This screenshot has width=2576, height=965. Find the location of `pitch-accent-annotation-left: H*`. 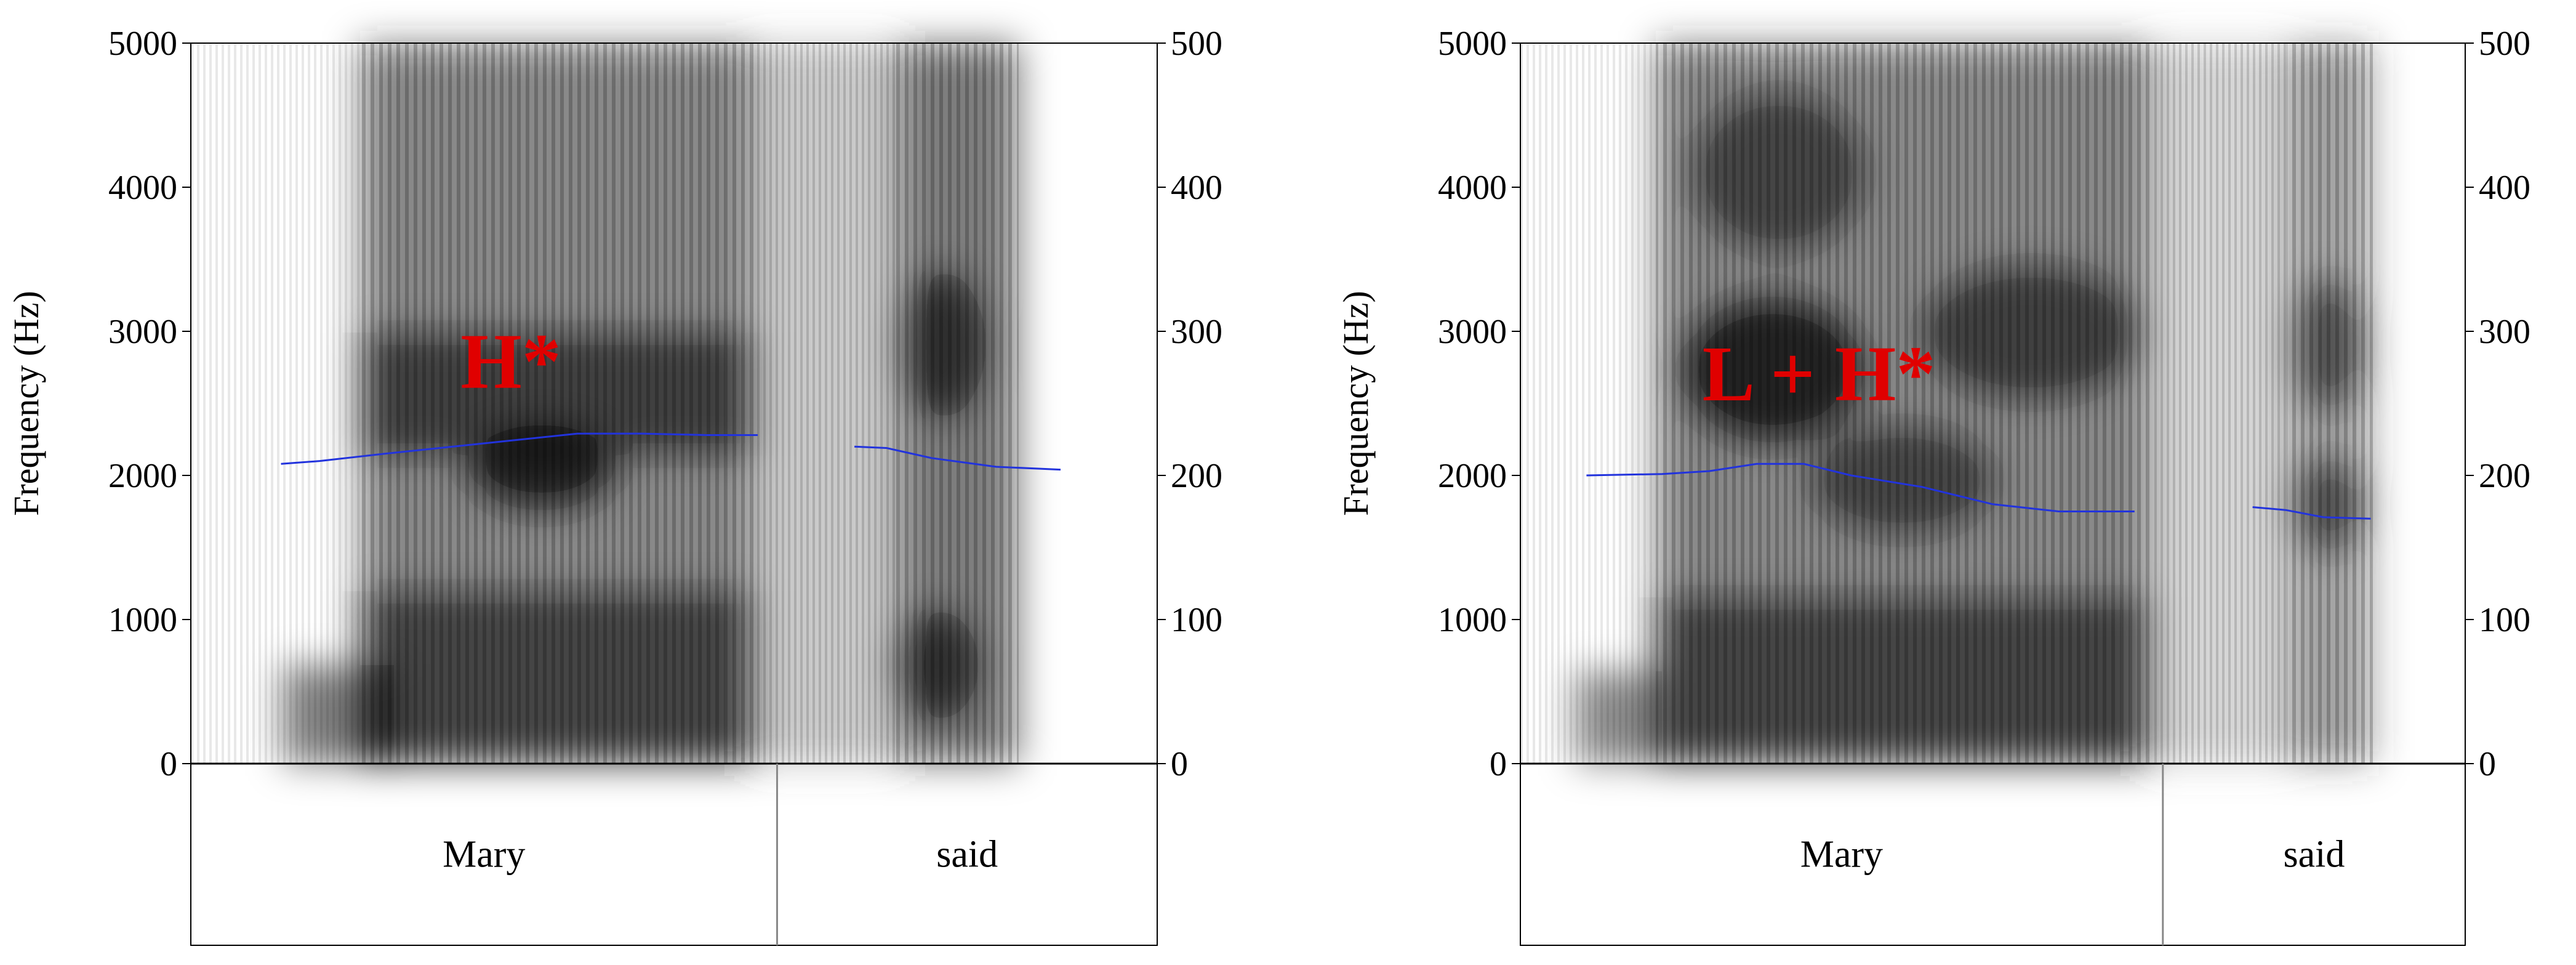

pitch-accent-annotation-left: H* is located at coordinates (511, 362).